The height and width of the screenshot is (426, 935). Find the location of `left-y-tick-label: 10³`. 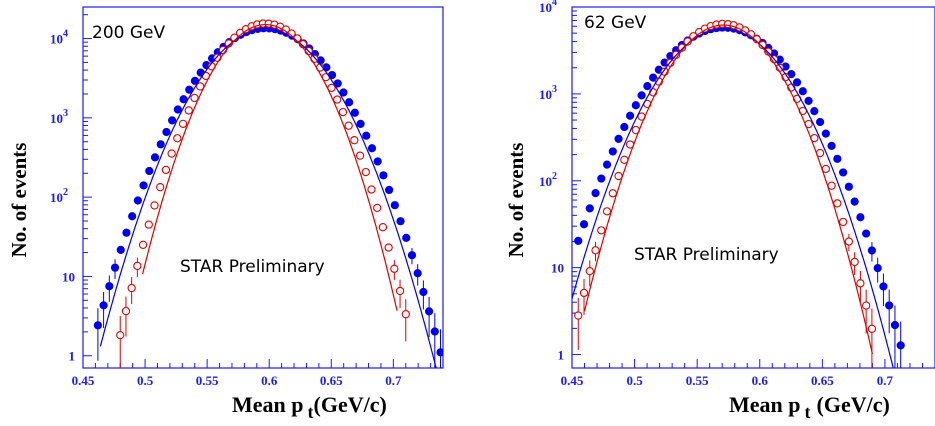

left-y-tick-label: 10³ is located at coordinates (59, 117).